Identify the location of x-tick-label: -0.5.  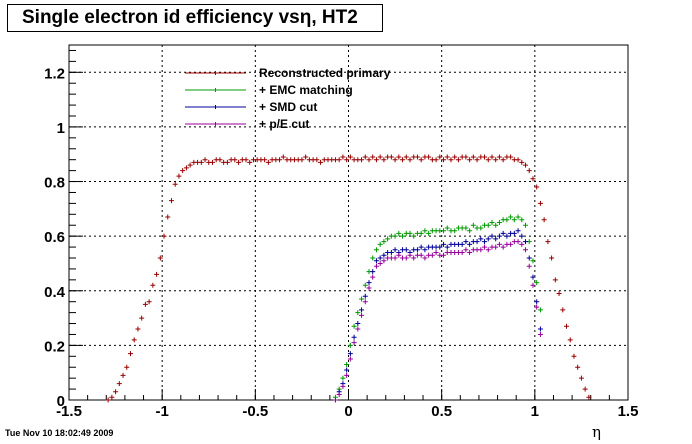
(255, 411).